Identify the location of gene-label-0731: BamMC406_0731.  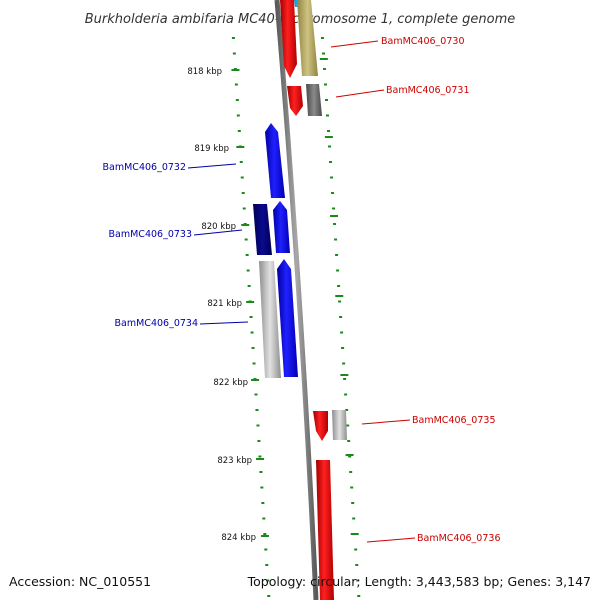
(427, 90).